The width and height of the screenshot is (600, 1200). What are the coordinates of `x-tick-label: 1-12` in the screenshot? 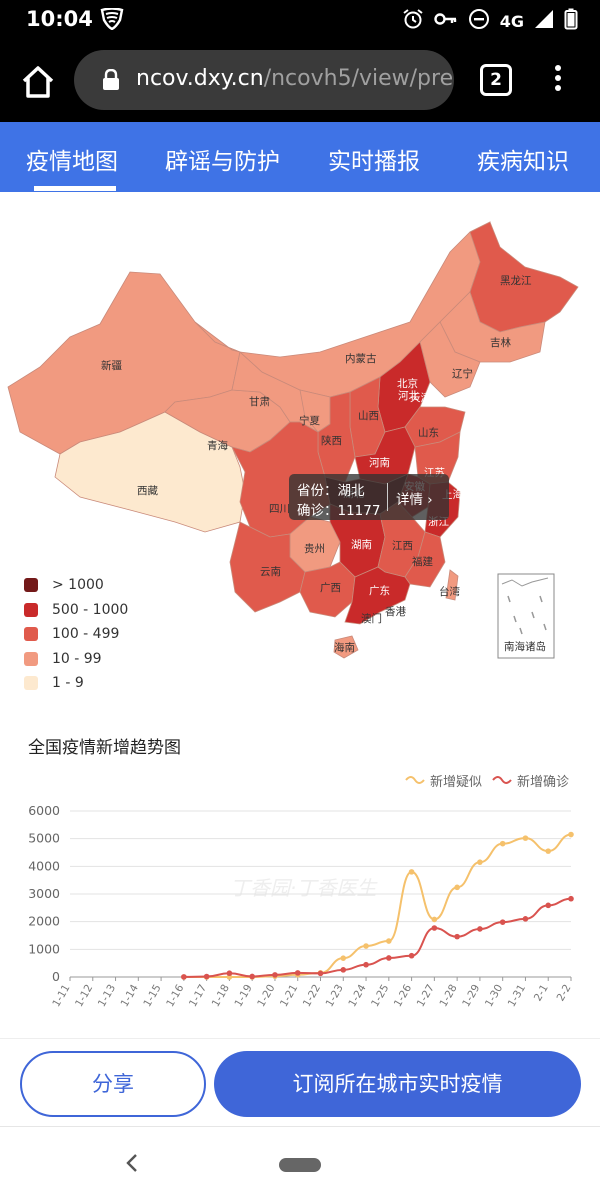 It's located at (84, 996).